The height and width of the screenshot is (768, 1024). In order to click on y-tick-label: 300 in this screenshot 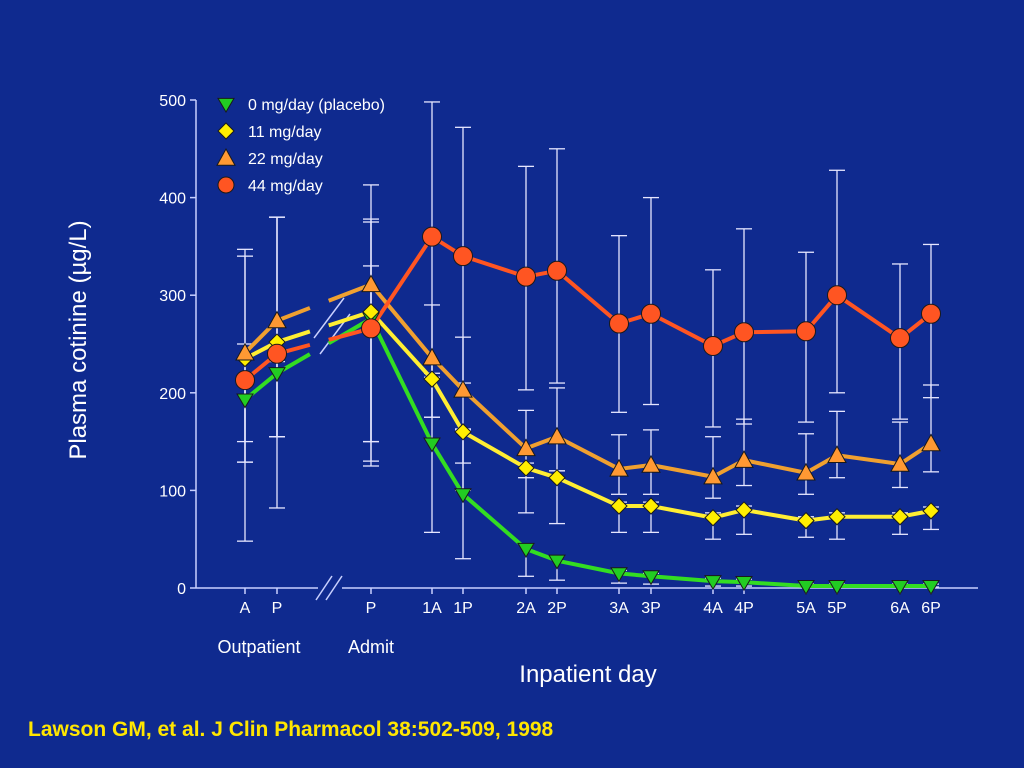, I will do `click(172, 296)`.